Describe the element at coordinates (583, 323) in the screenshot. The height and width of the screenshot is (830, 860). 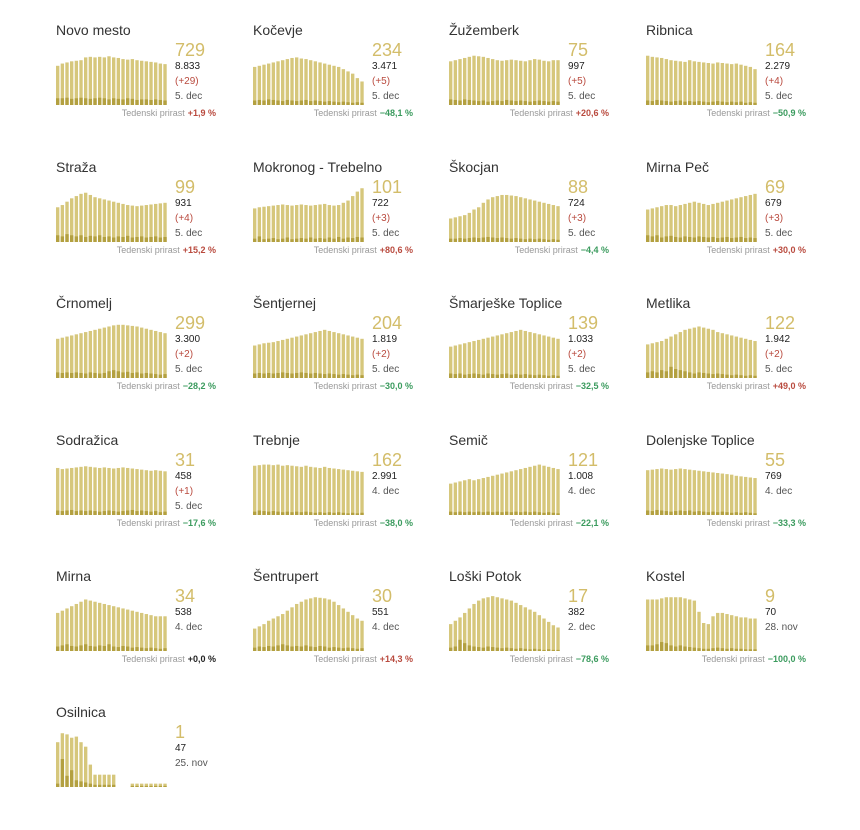
I see `active-cases-value: 139` at that location.